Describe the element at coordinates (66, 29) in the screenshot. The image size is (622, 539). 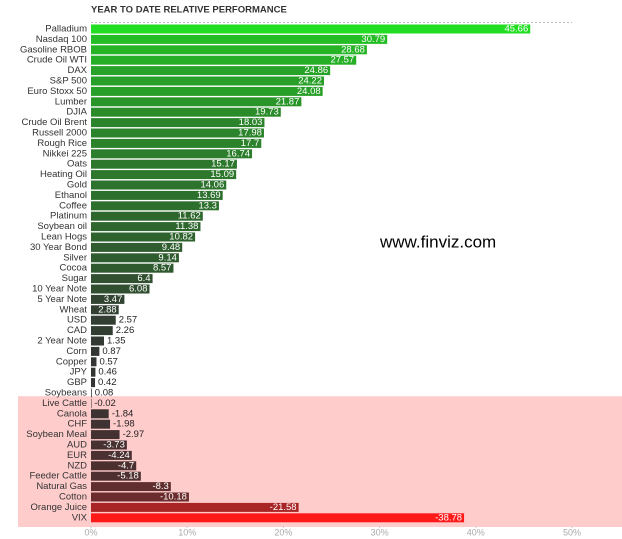
I see `category-label: Palladium` at that location.